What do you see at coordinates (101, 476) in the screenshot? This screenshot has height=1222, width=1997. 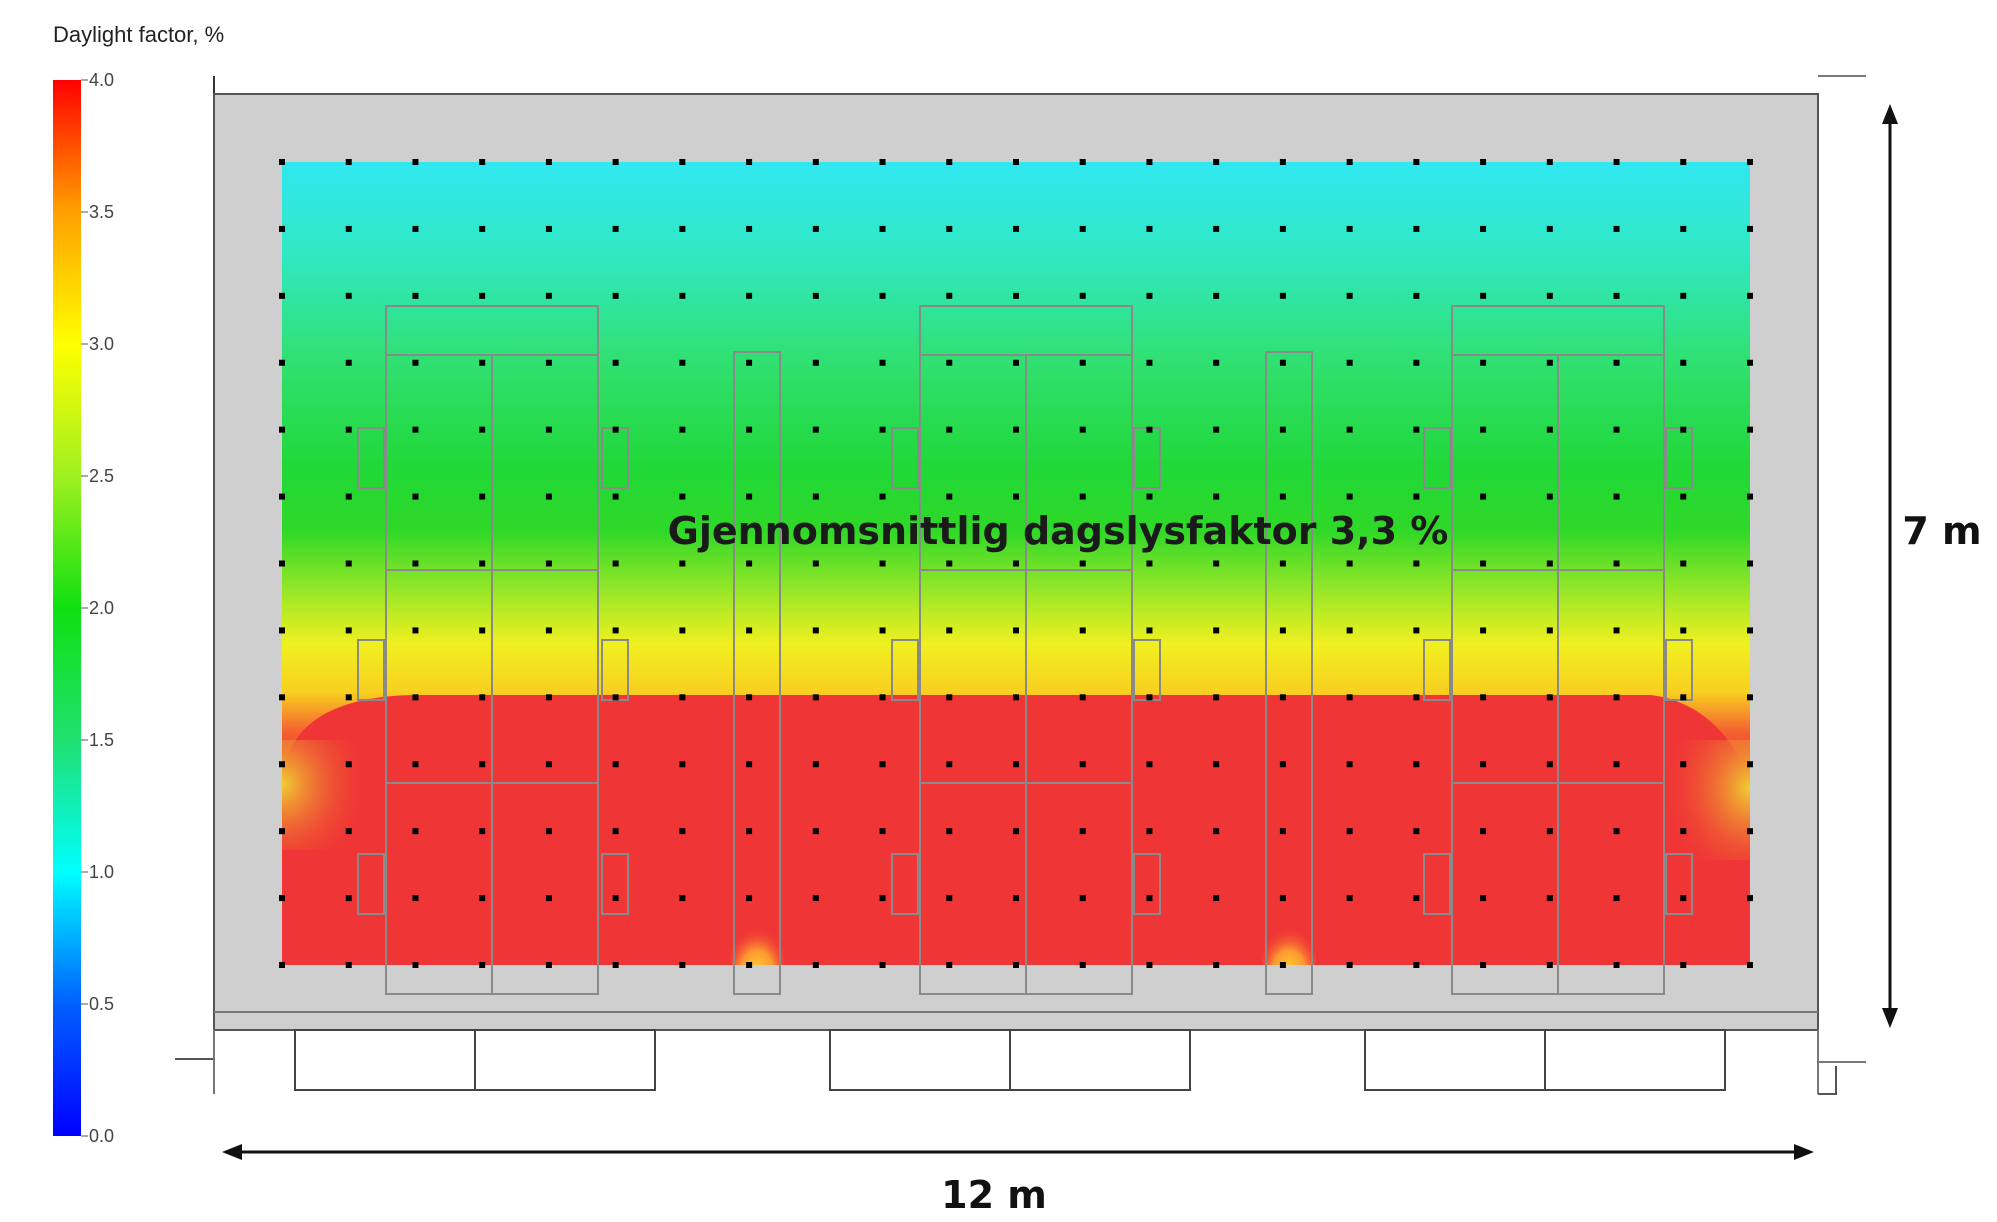 I see `legend-tick-label: 2.5` at bounding box center [101, 476].